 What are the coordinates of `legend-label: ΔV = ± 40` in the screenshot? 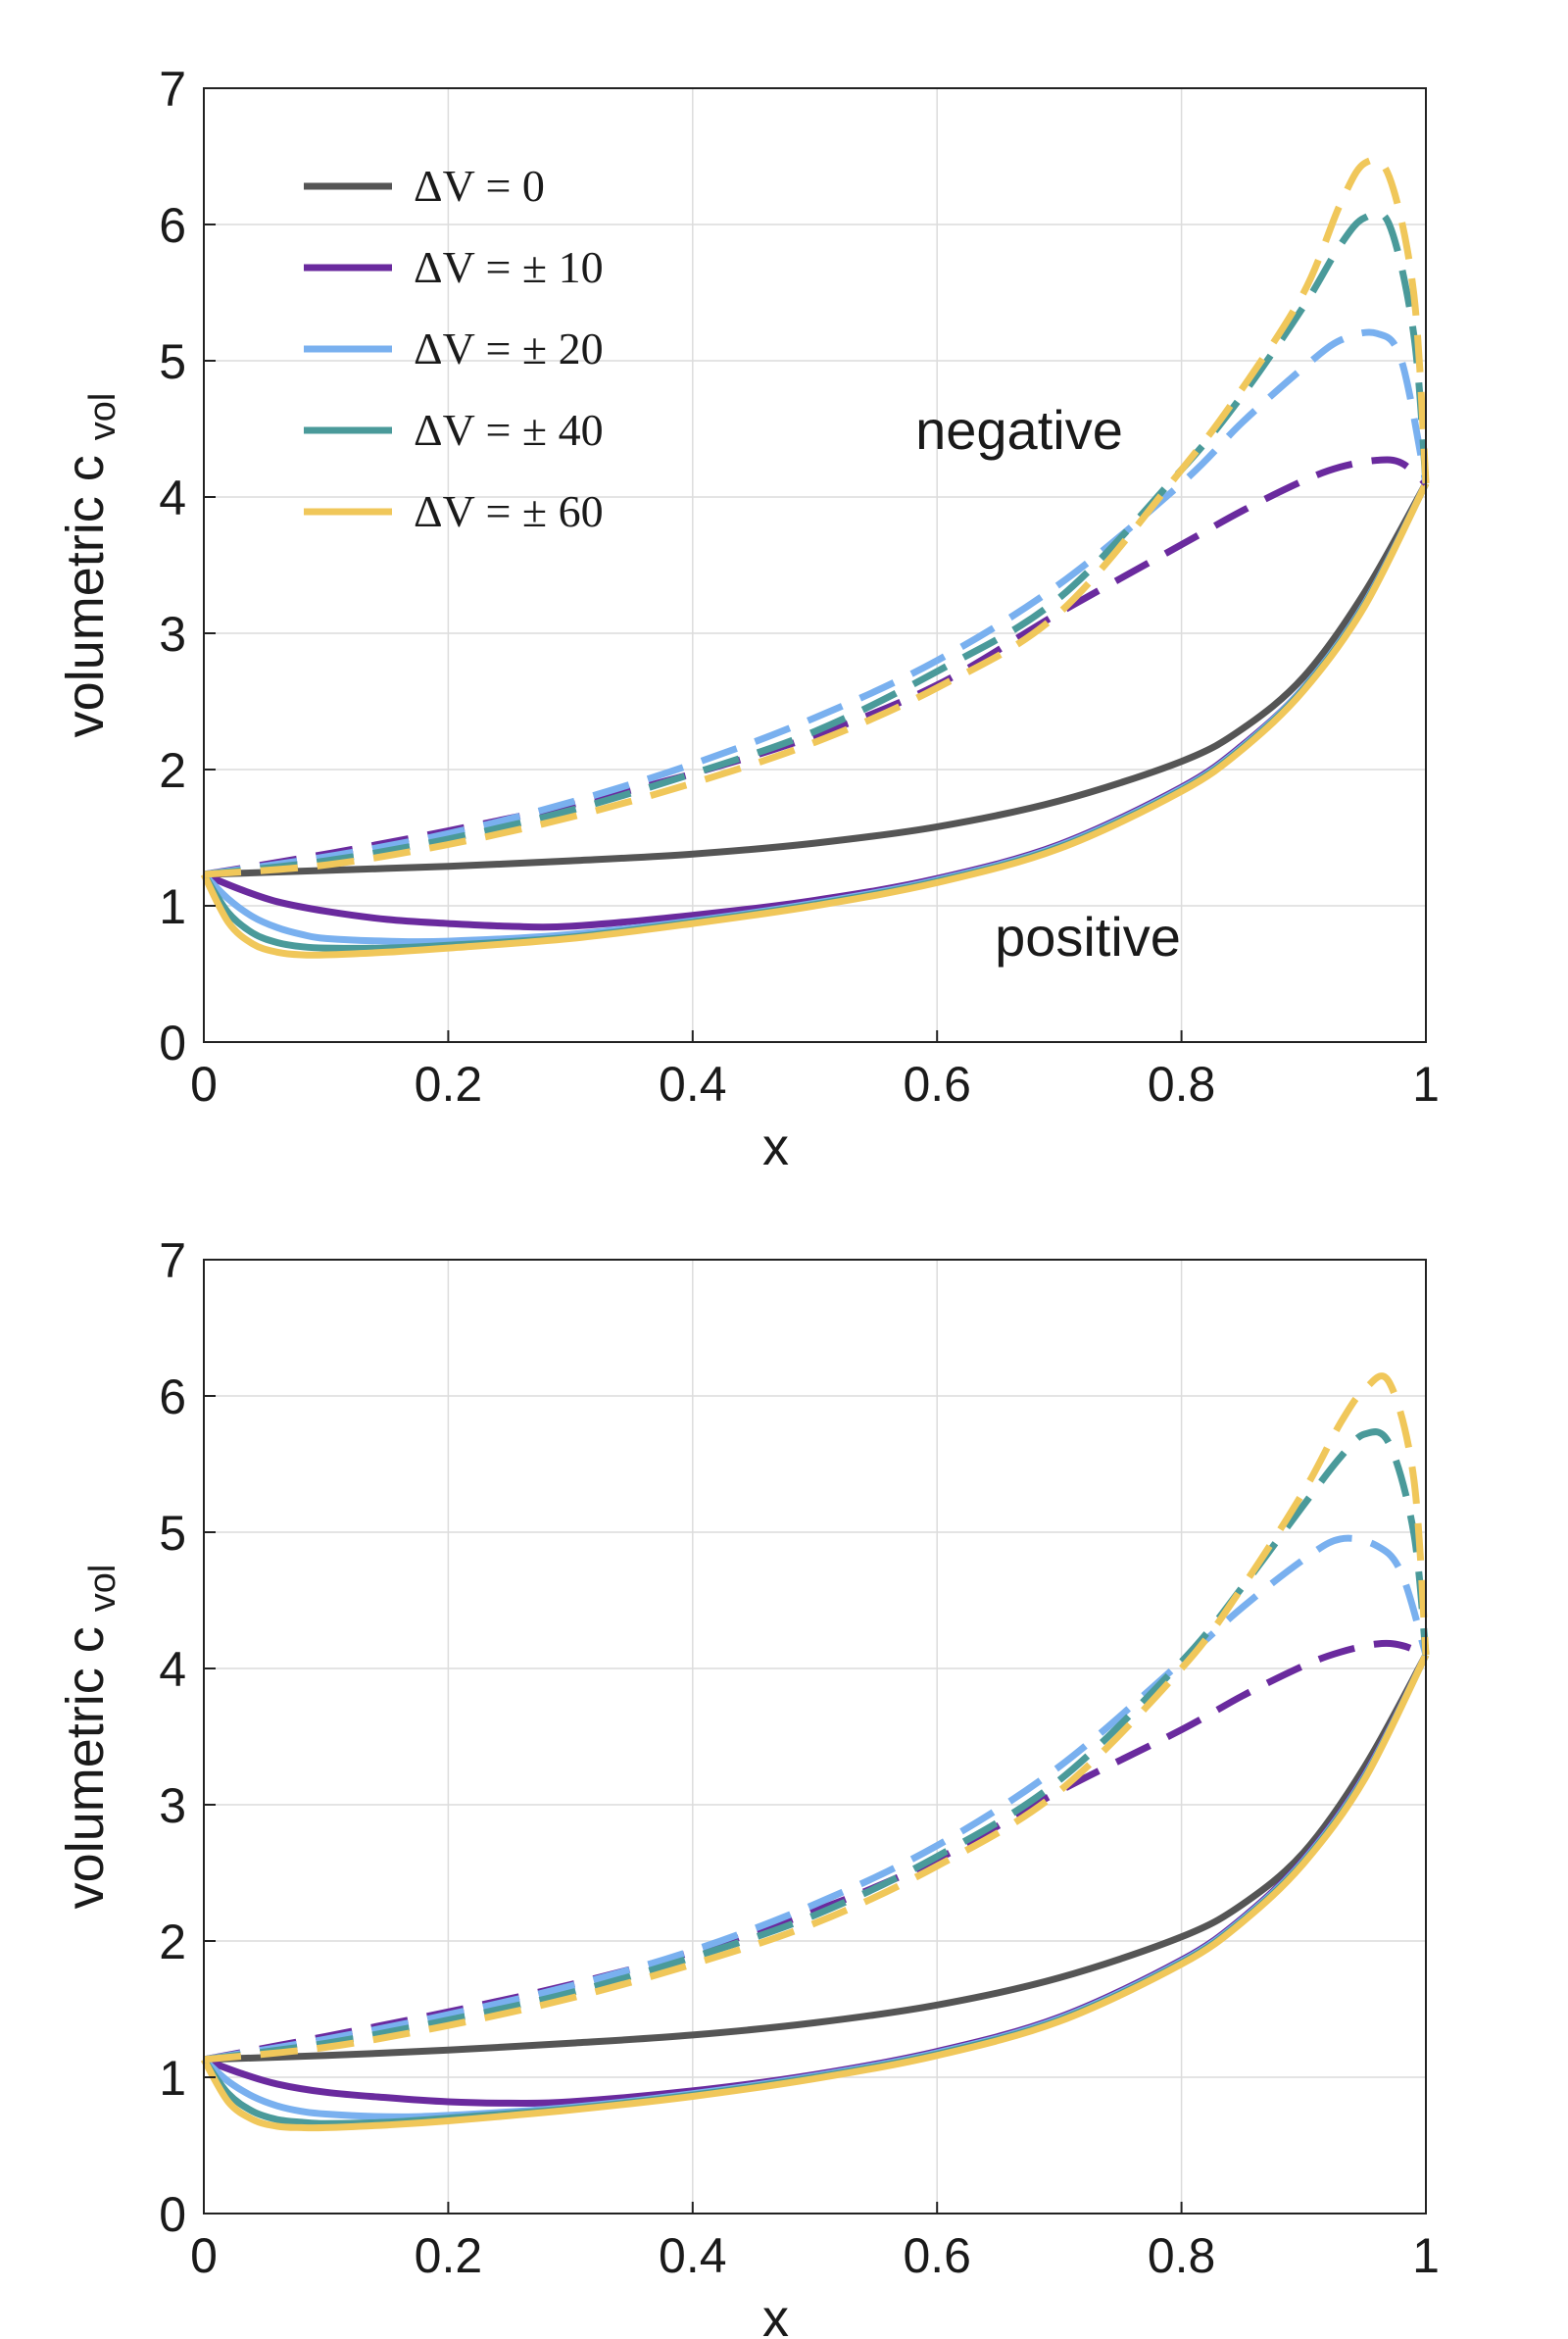 It's located at (509, 430).